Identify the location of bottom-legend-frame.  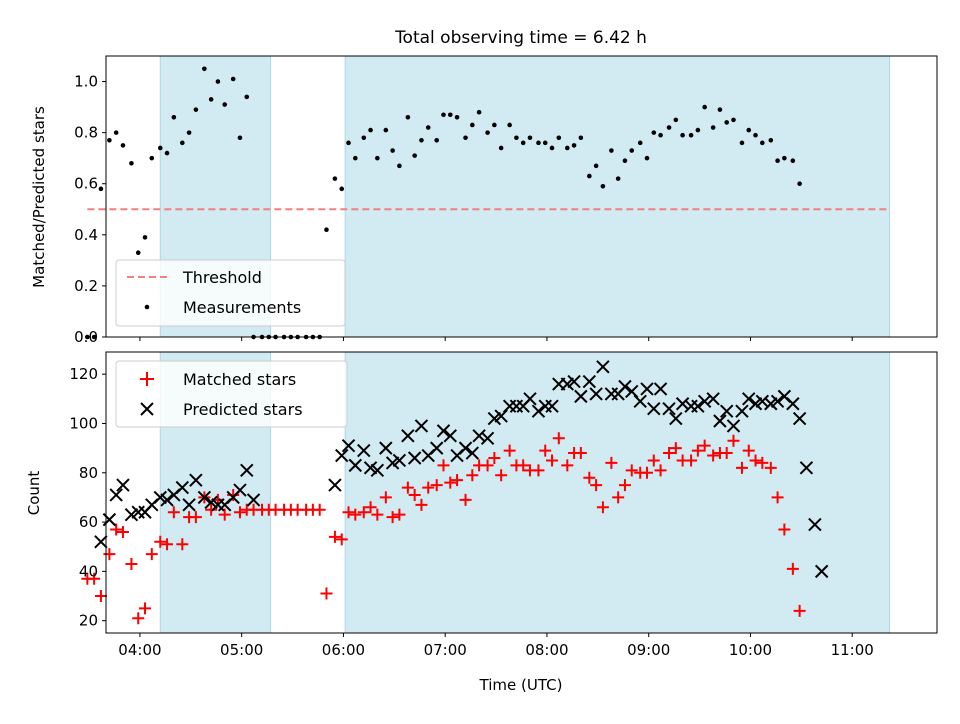
(231, 394).